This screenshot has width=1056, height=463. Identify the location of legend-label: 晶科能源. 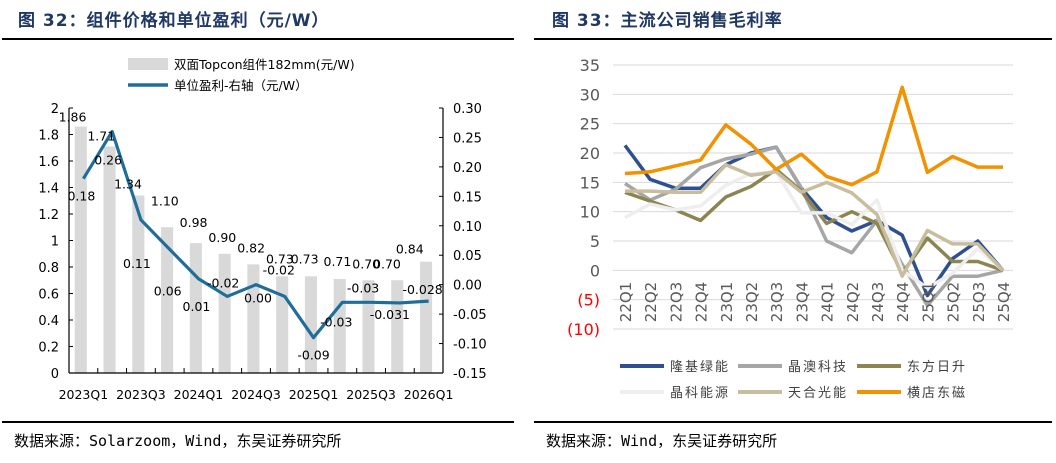
(700, 393).